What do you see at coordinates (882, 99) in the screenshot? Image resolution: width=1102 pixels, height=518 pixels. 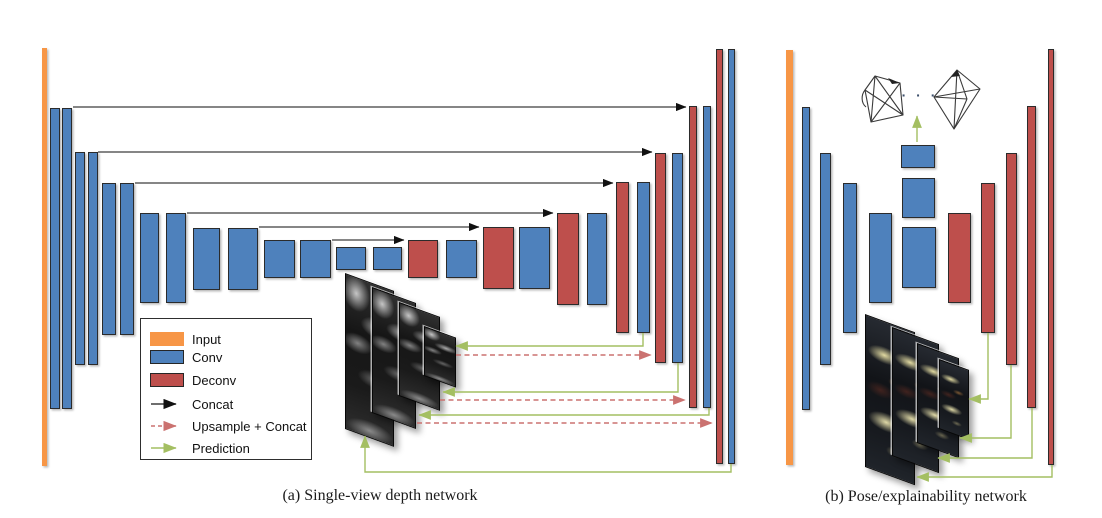 I see `camera-pose-icon-left` at bounding box center [882, 99].